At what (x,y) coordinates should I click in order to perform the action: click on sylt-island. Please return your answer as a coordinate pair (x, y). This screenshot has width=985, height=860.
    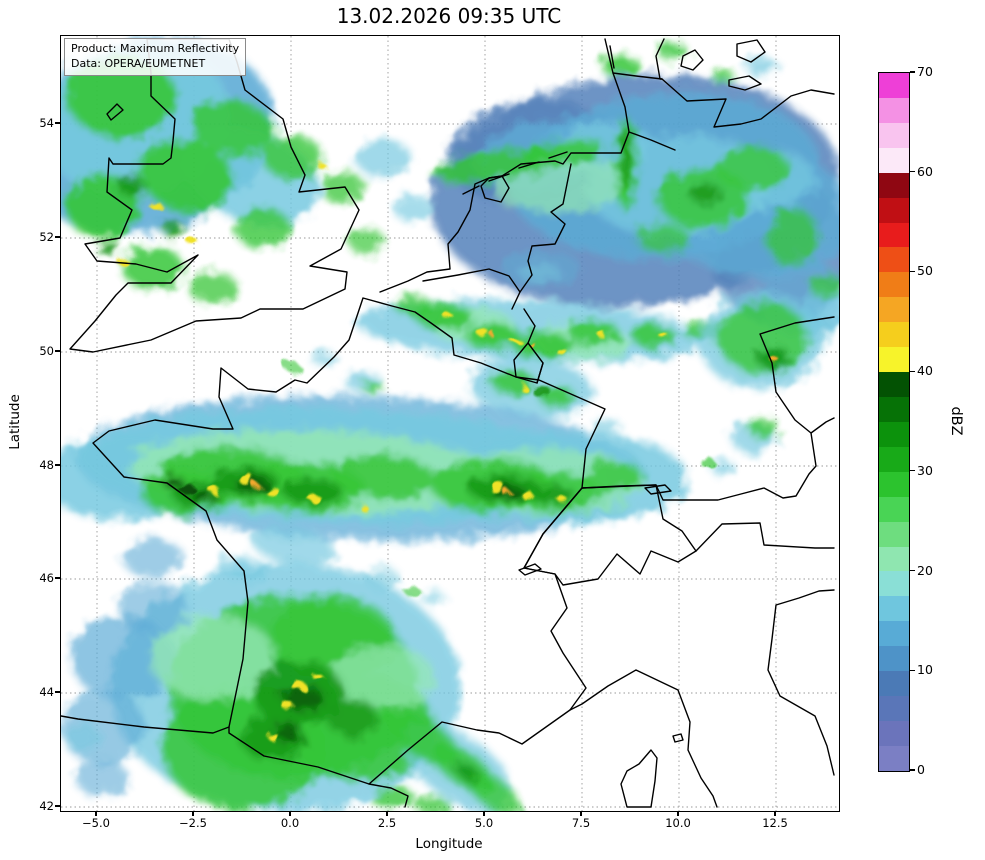
    Looking at the image, I should click on (612, 57).